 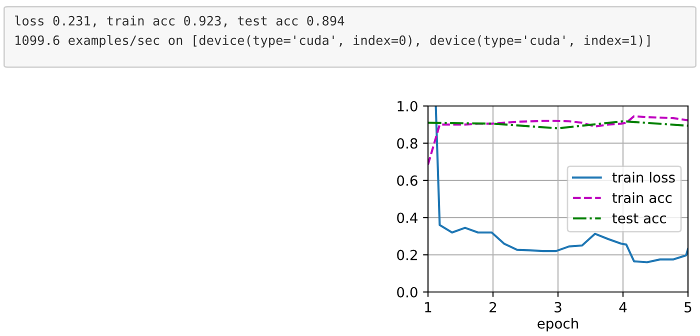 What do you see at coordinates (408, 106) in the screenshot?
I see `y-tick-label: 1.0` at bounding box center [408, 106].